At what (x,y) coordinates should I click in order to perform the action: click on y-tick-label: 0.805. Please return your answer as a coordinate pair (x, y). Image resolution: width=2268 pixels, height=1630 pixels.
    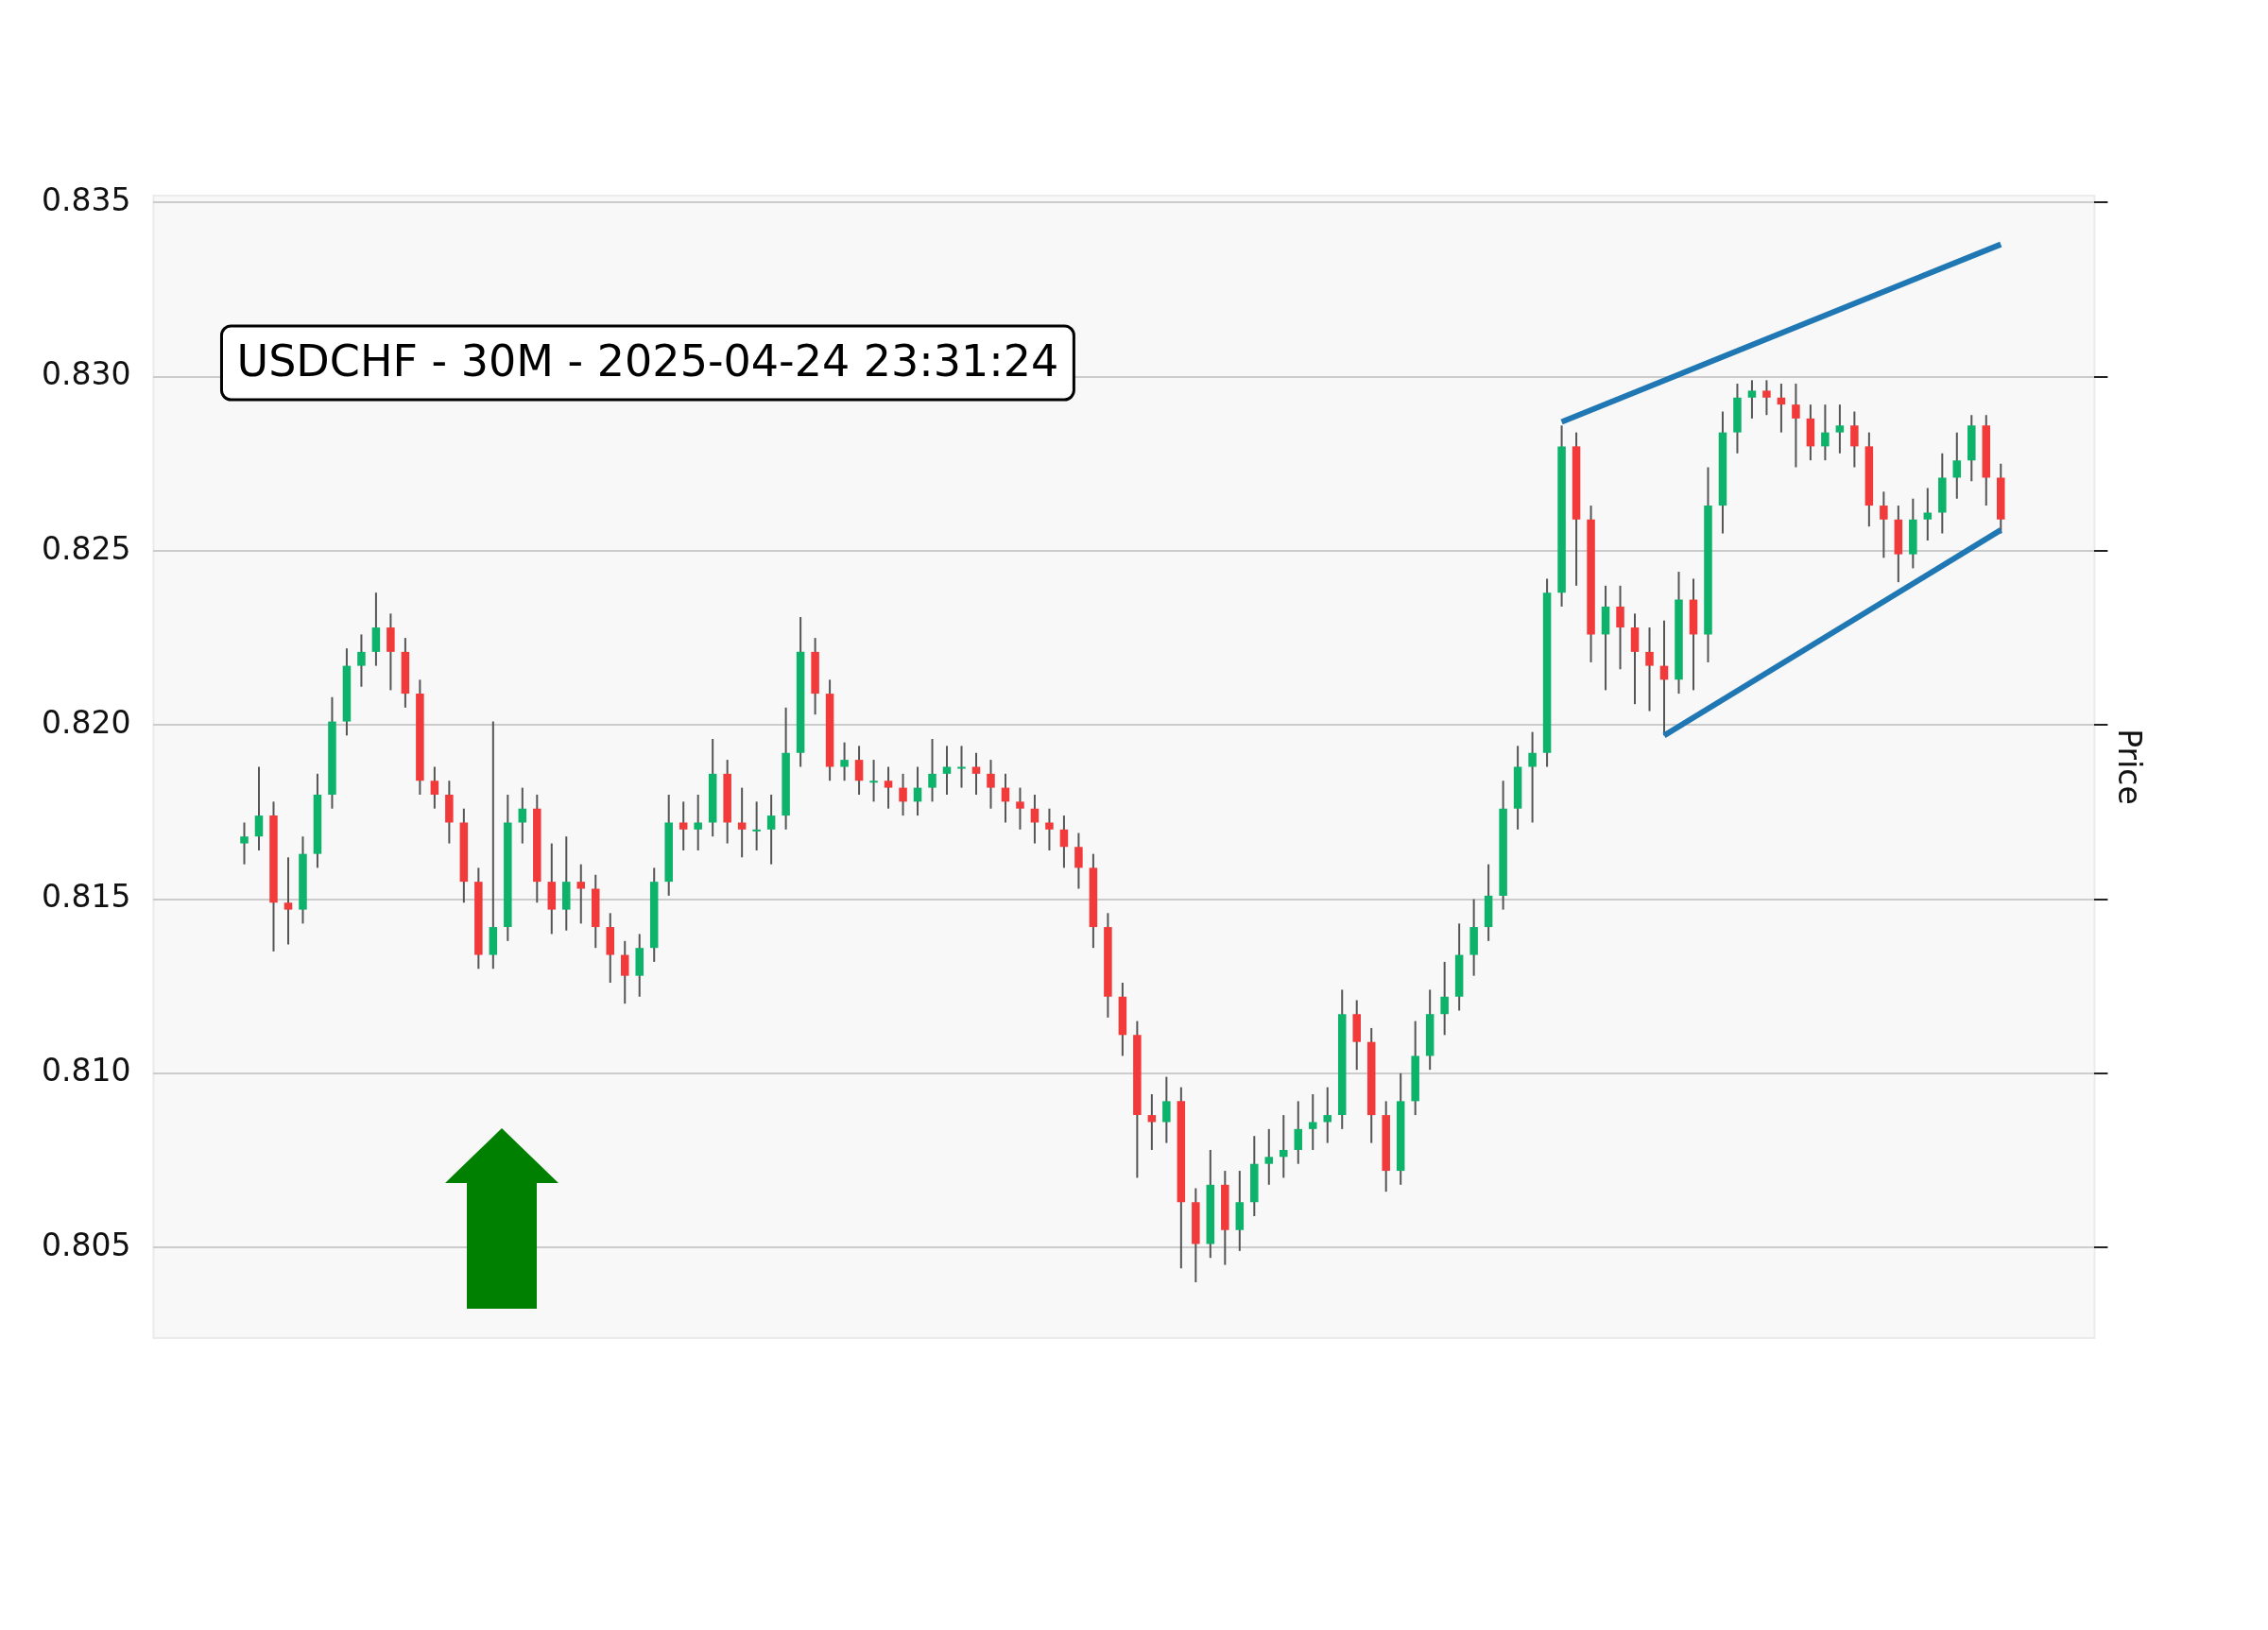
    Looking at the image, I should click on (86, 1245).